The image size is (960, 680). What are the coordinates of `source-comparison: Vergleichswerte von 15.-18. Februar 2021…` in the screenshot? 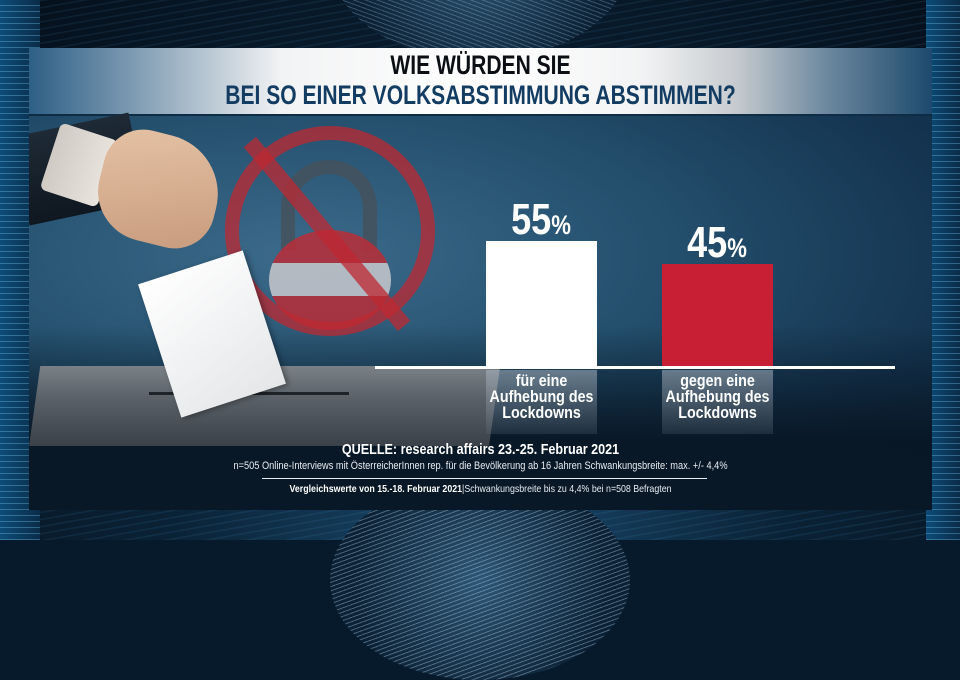 It's located at (480, 489).